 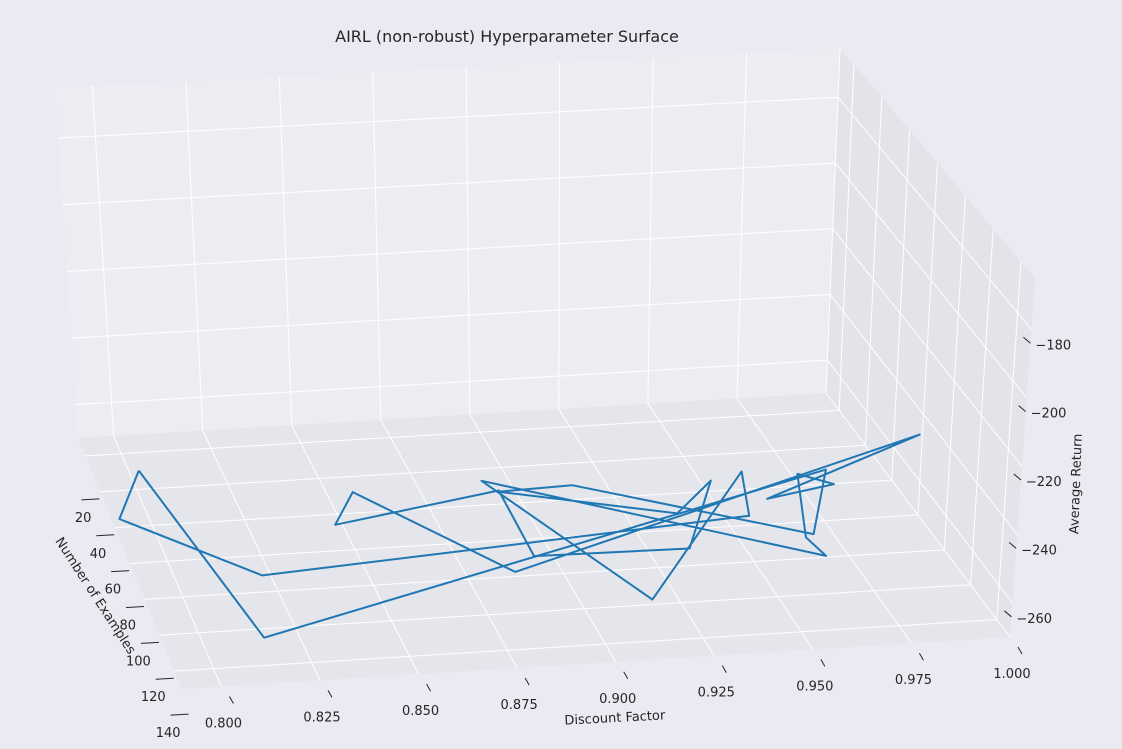 I want to click on z-tick-label: −200, so click(x=1049, y=414).